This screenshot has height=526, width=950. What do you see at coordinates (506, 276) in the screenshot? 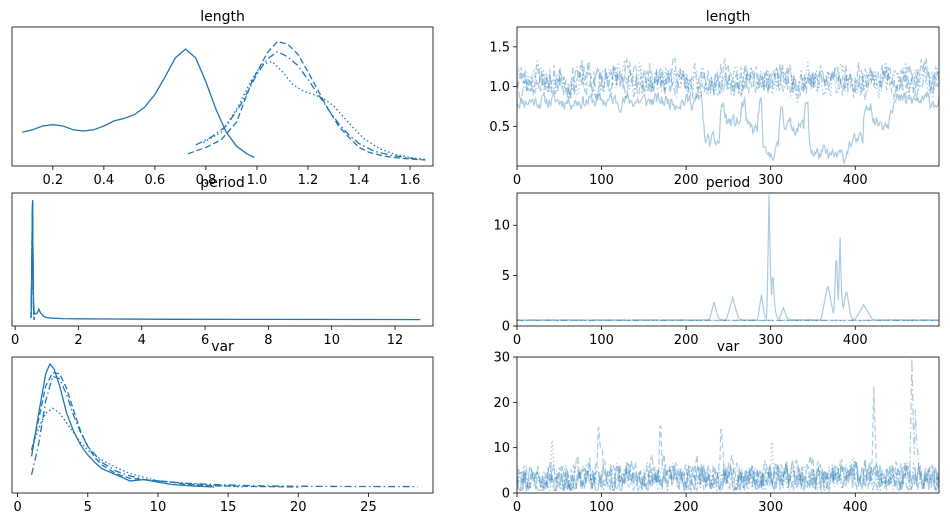
I see `period-trace-ytick-label: 5` at bounding box center [506, 276].